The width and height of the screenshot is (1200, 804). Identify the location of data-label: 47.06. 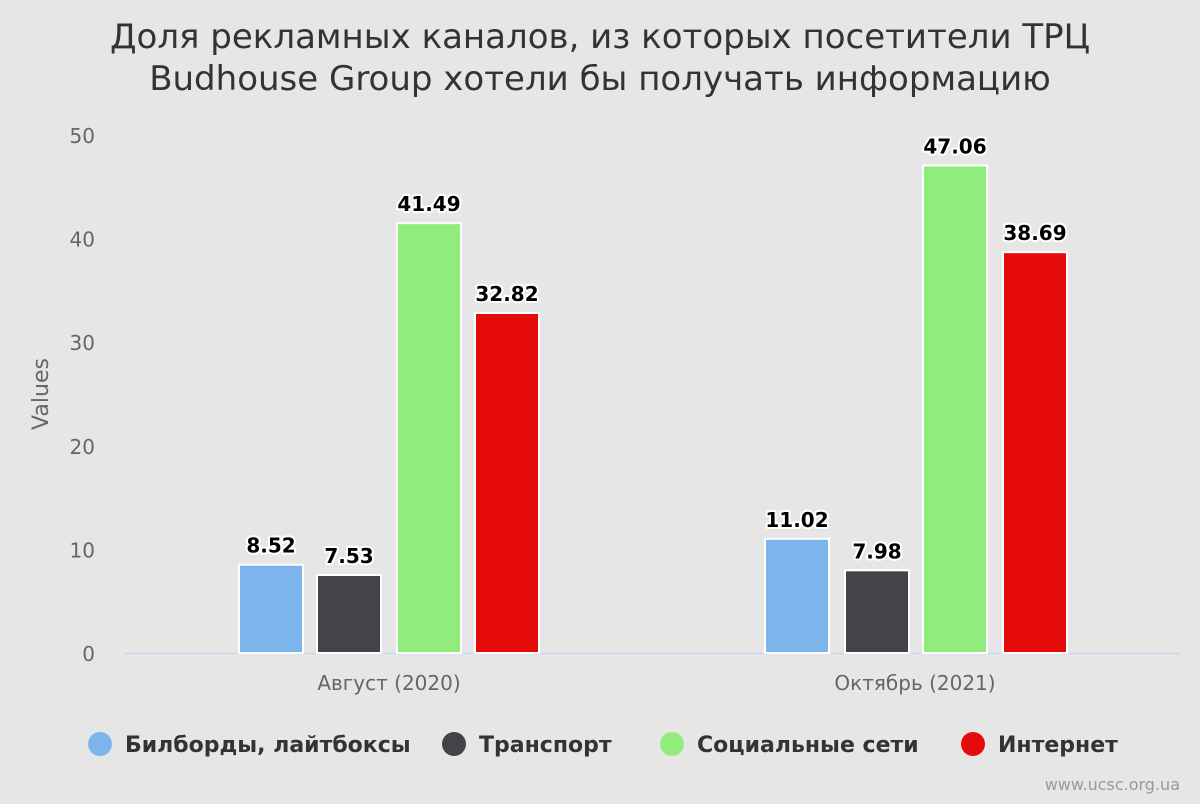
(954, 146).